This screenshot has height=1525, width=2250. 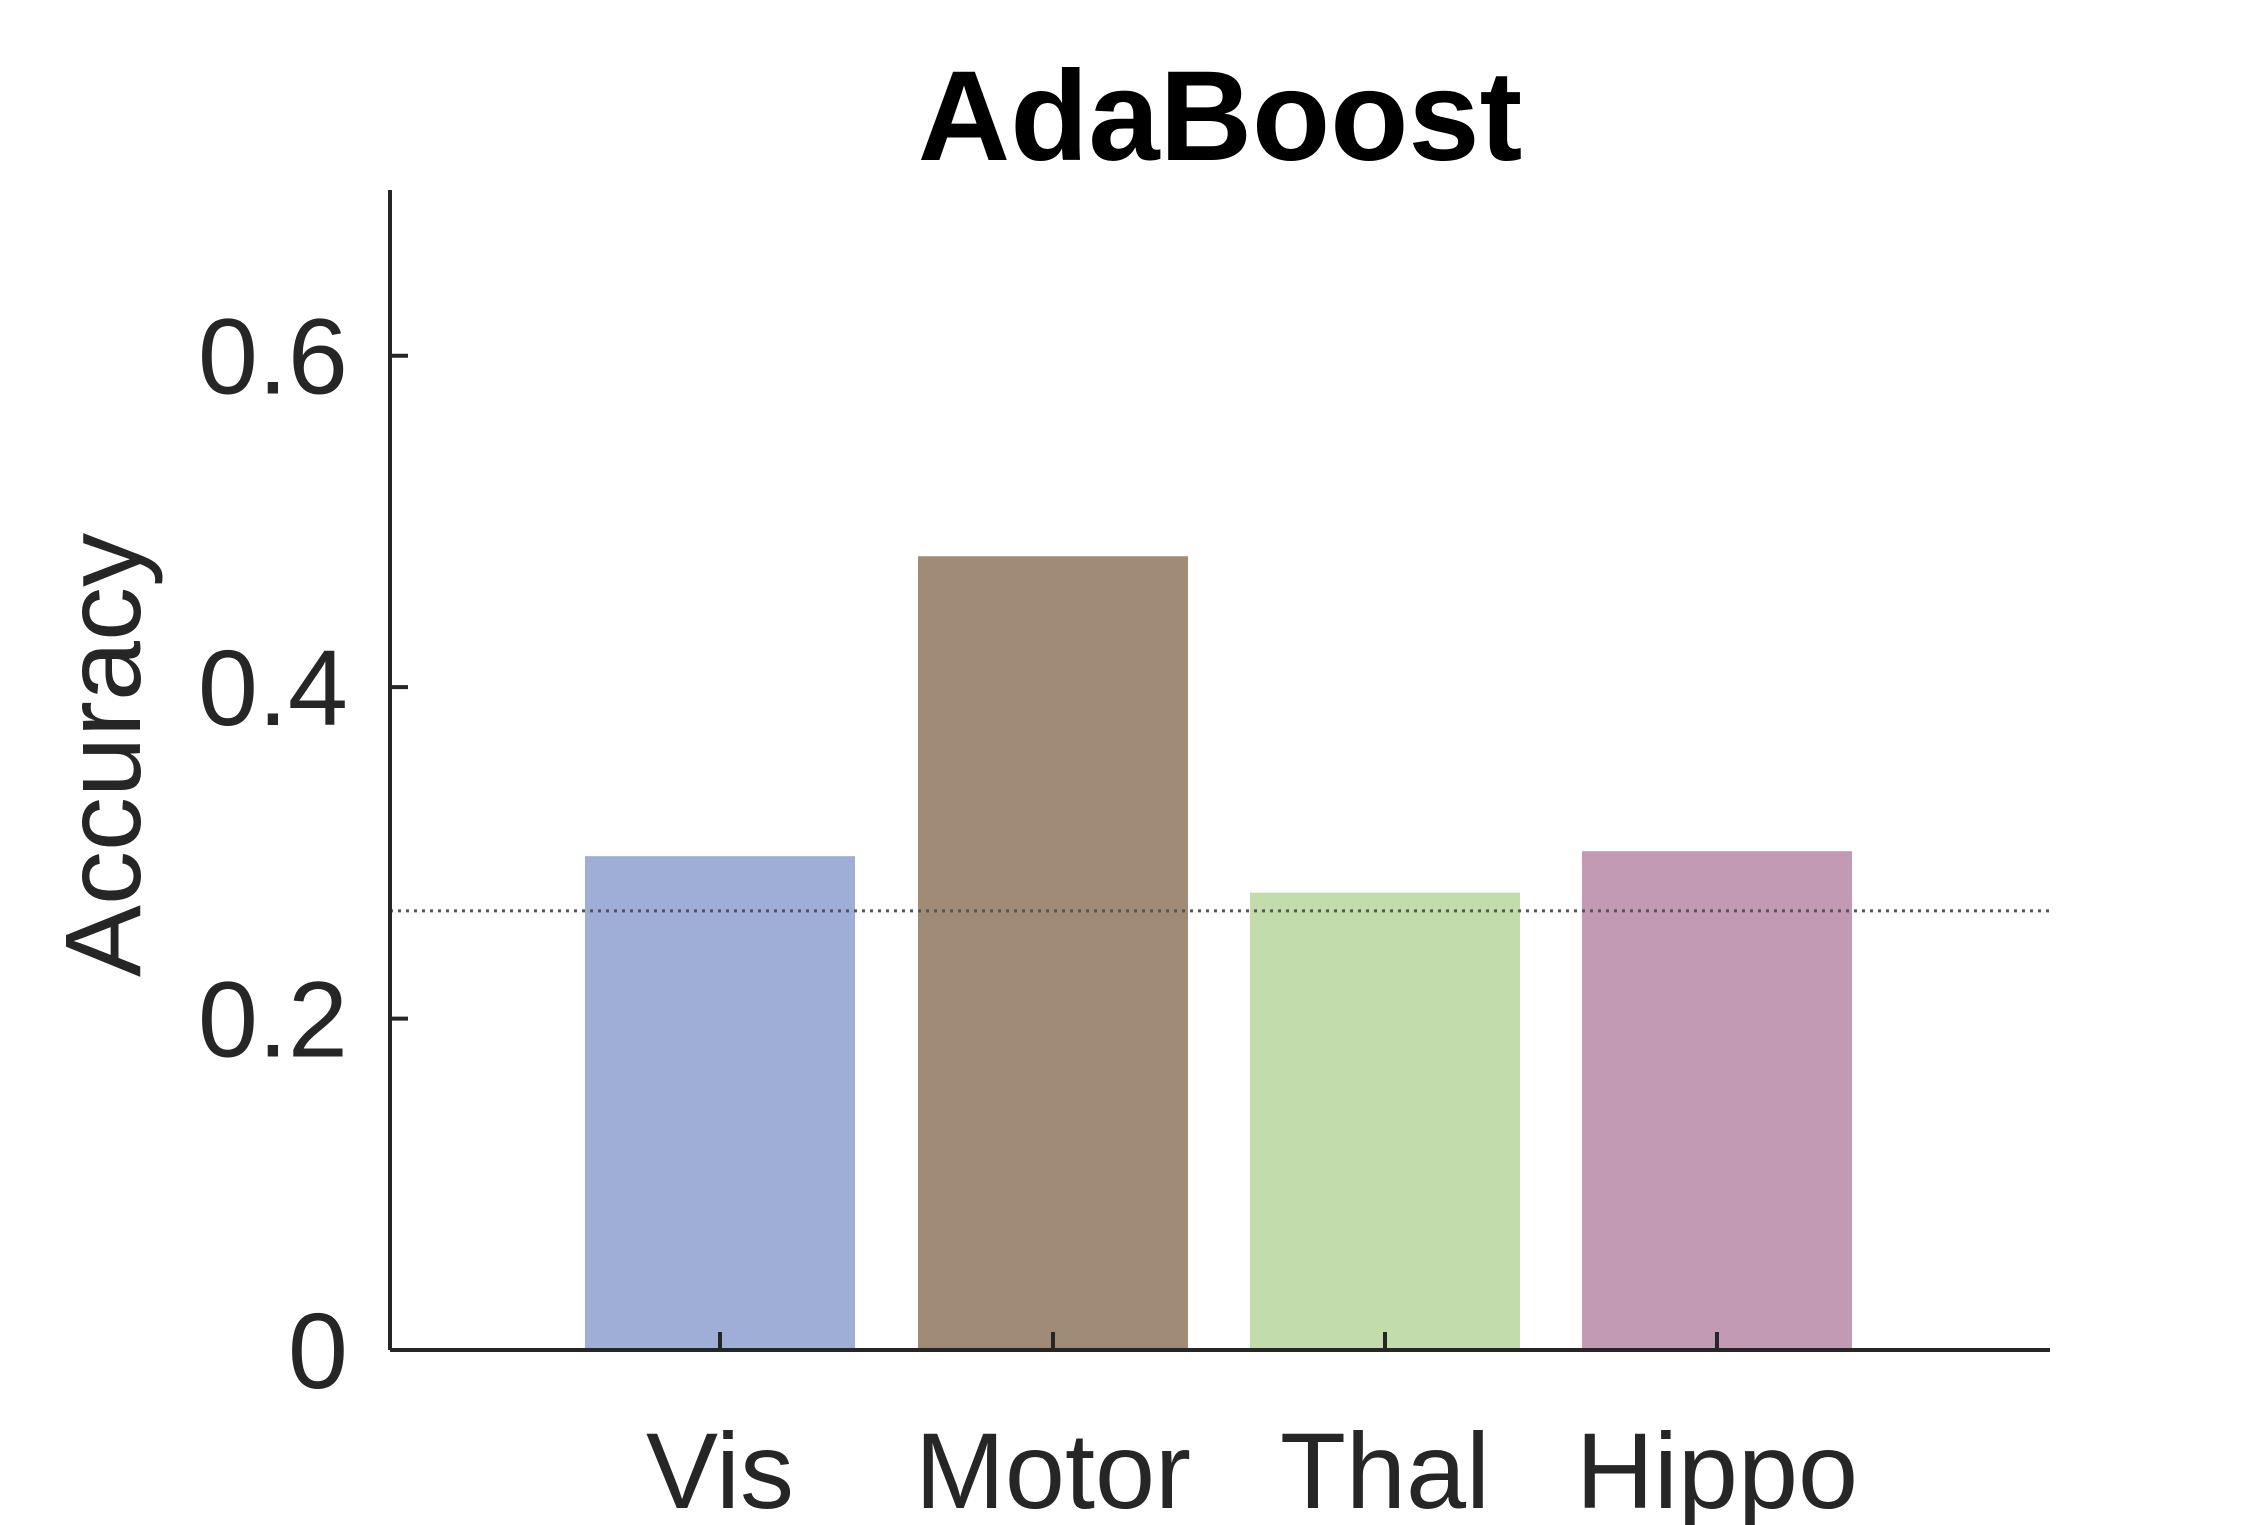 What do you see at coordinates (1717, 1467) in the screenshot?
I see `x-tick-label-hippo: Hippo` at bounding box center [1717, 1467].